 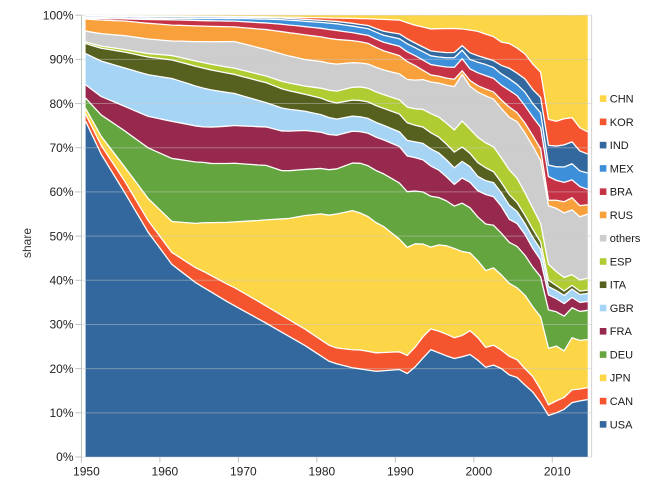 I want to click on legend-label-FRA: FRA, so click(x=621, y=332).